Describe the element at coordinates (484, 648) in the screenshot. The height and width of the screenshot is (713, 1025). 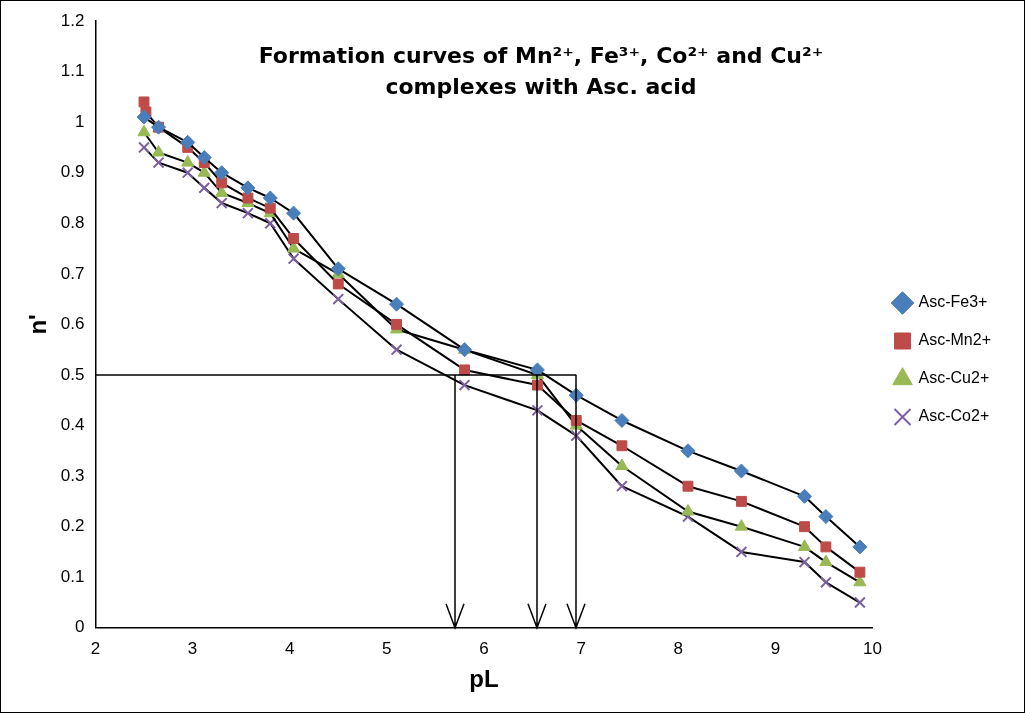
I see `x-tick-label: 6` at that location.